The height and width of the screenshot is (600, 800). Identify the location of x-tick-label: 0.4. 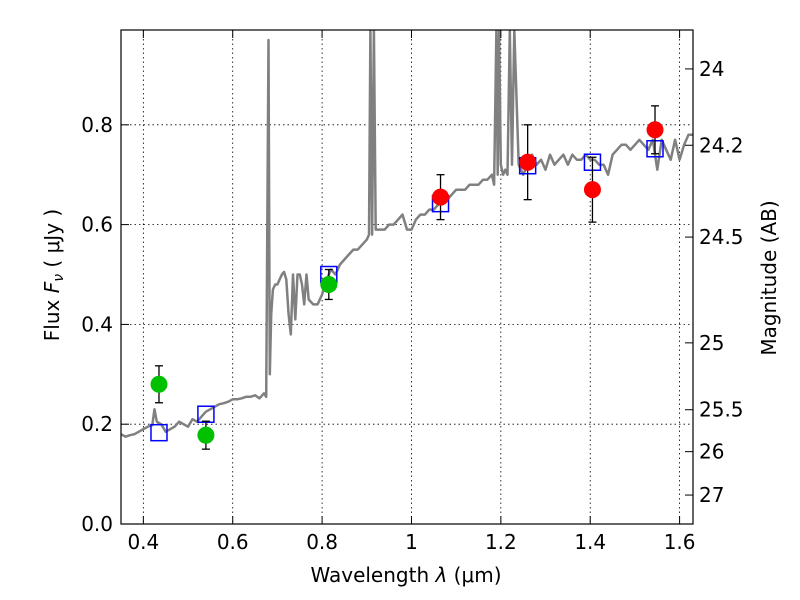
(143, 542).